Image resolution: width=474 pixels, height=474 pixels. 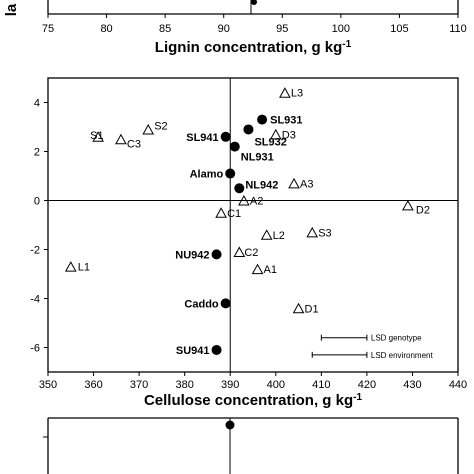 What do you see at coordinates (270, 142) in the screenshot?
I see `point-label-sl932: SL932` at bounding box center [270, 142].